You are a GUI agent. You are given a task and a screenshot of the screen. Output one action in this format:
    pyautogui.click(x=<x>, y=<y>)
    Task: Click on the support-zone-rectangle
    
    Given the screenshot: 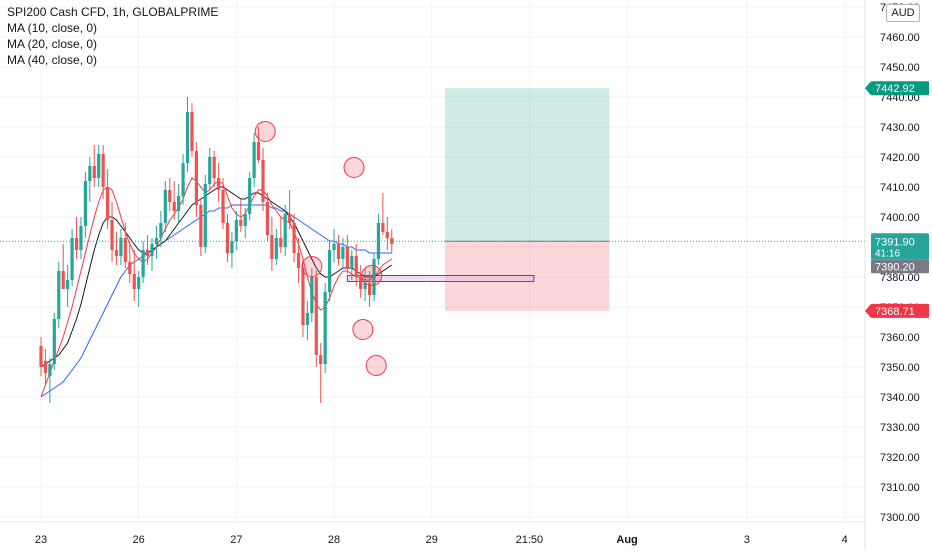 What is the action you would take?
    pyautogui.click(x=440, y=278)
    